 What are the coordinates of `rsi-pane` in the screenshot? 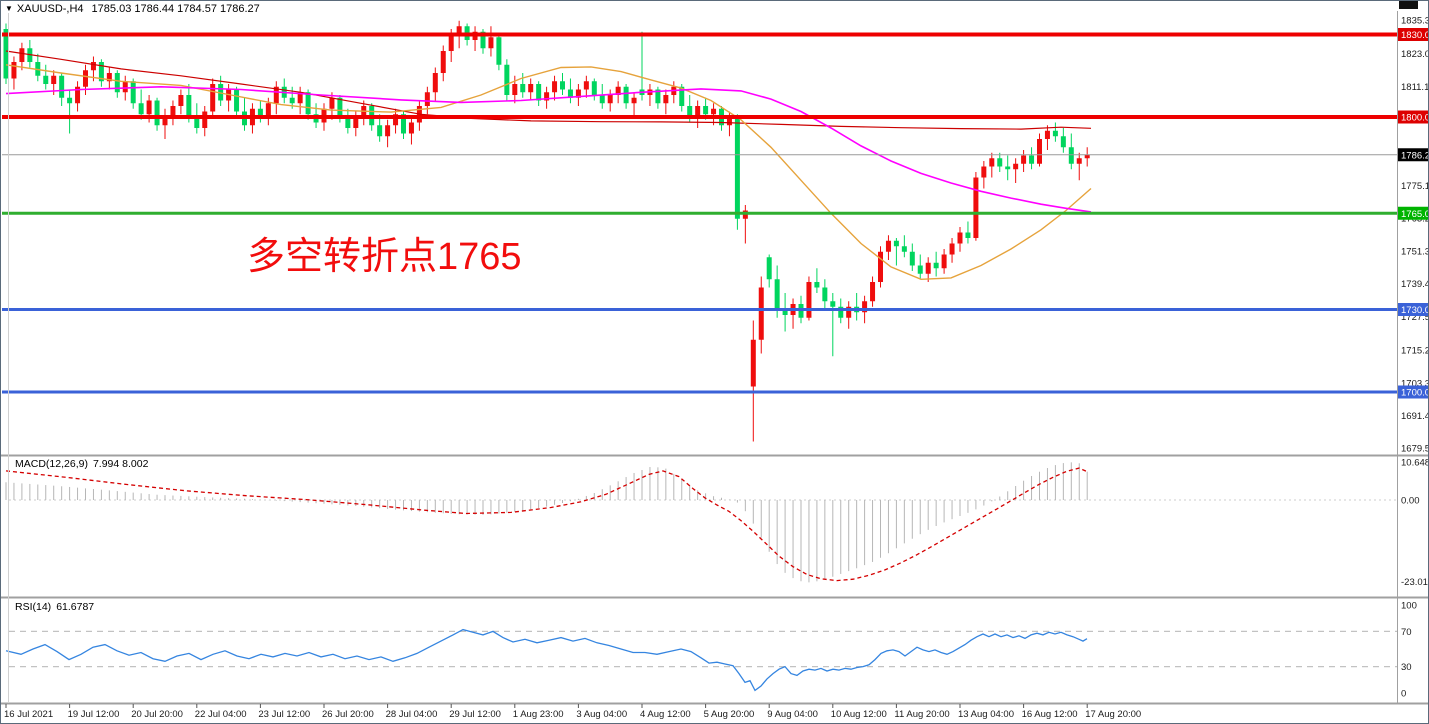 It's located at (701, 660).